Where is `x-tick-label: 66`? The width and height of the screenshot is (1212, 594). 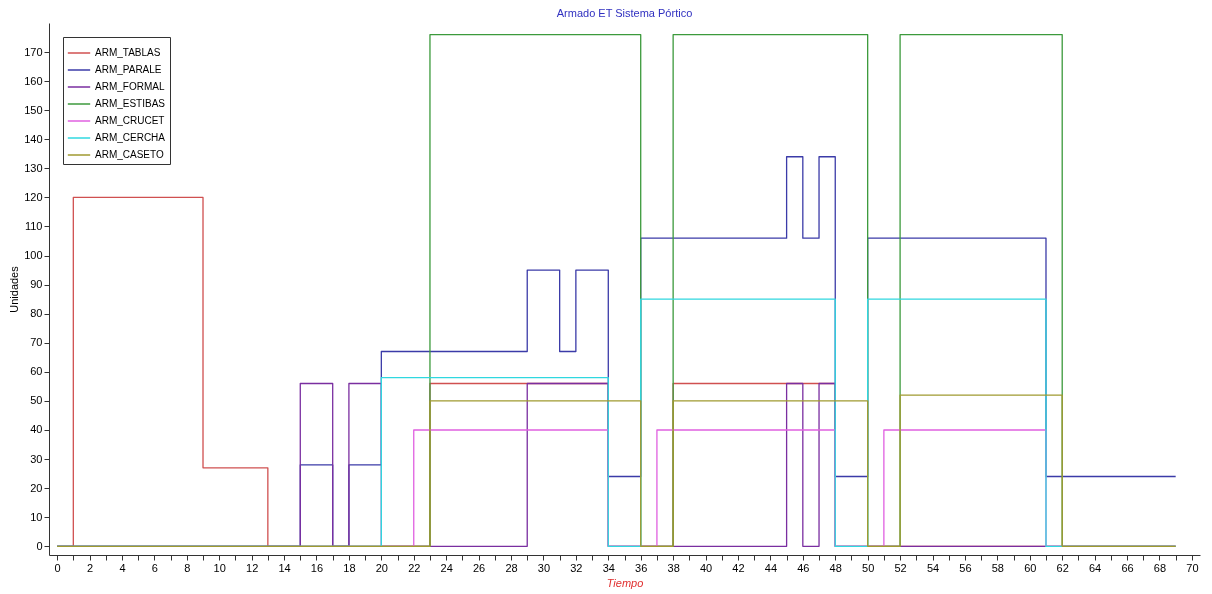
x-tick-label: 66 is located at coordinates (1127, 567).